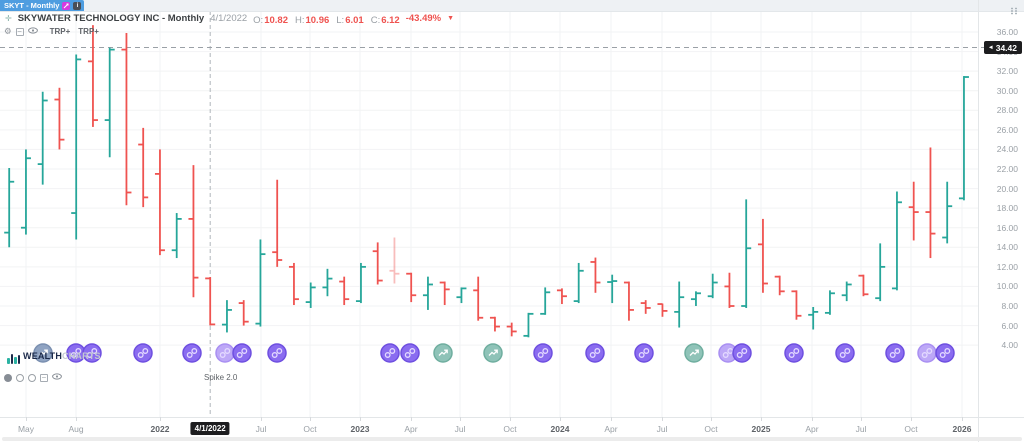  Describe the element at coordinates (42, 5) in the screenshot. I see `symbol-tab: SKYT - Monthly i` at that location.